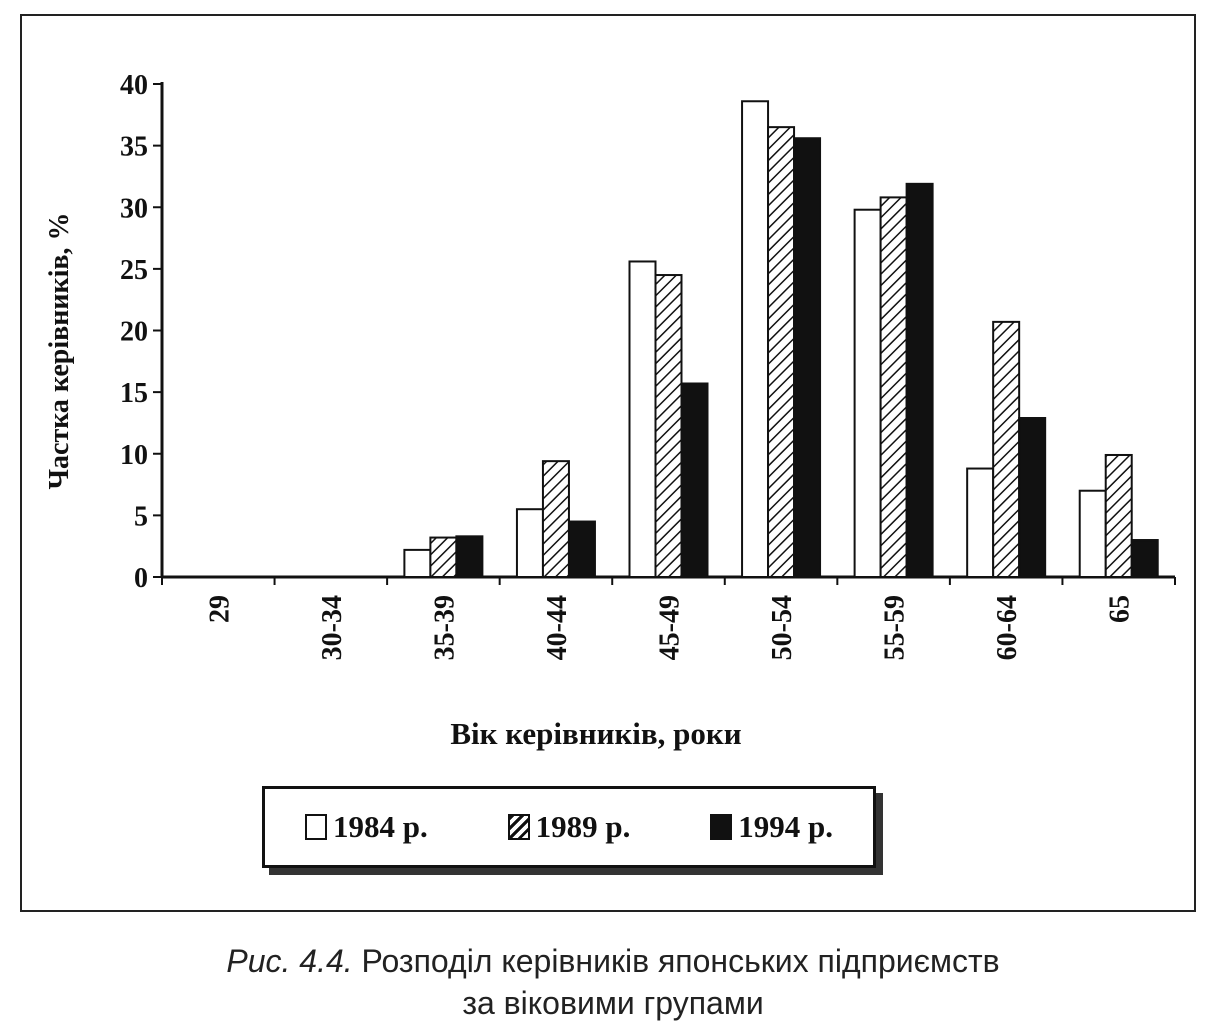 The width and height of the screenshot is (1226, 1036). I want to click on legend-label-1989: 1989 р., so click(583, 826).